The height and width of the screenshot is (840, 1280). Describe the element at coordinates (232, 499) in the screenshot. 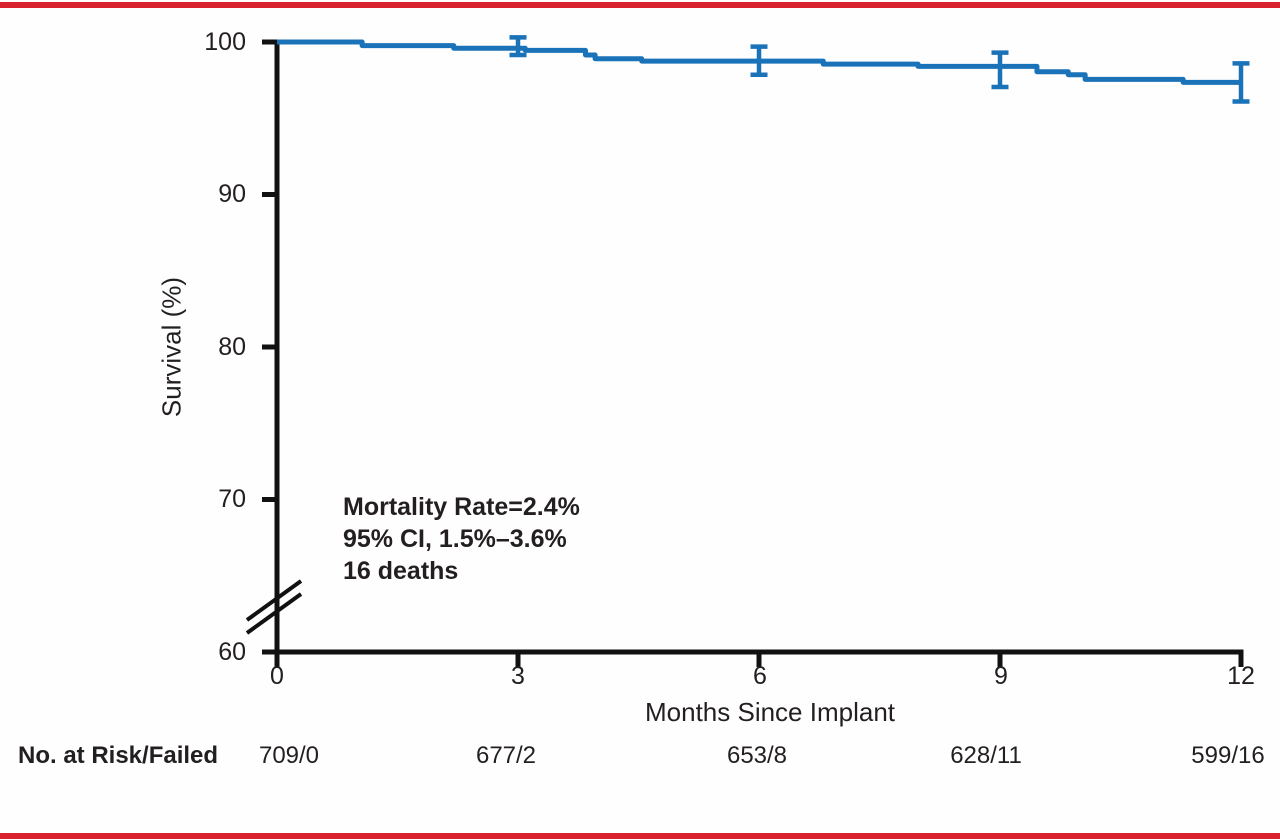

I see `y-tick-label-70: 70` at that location.